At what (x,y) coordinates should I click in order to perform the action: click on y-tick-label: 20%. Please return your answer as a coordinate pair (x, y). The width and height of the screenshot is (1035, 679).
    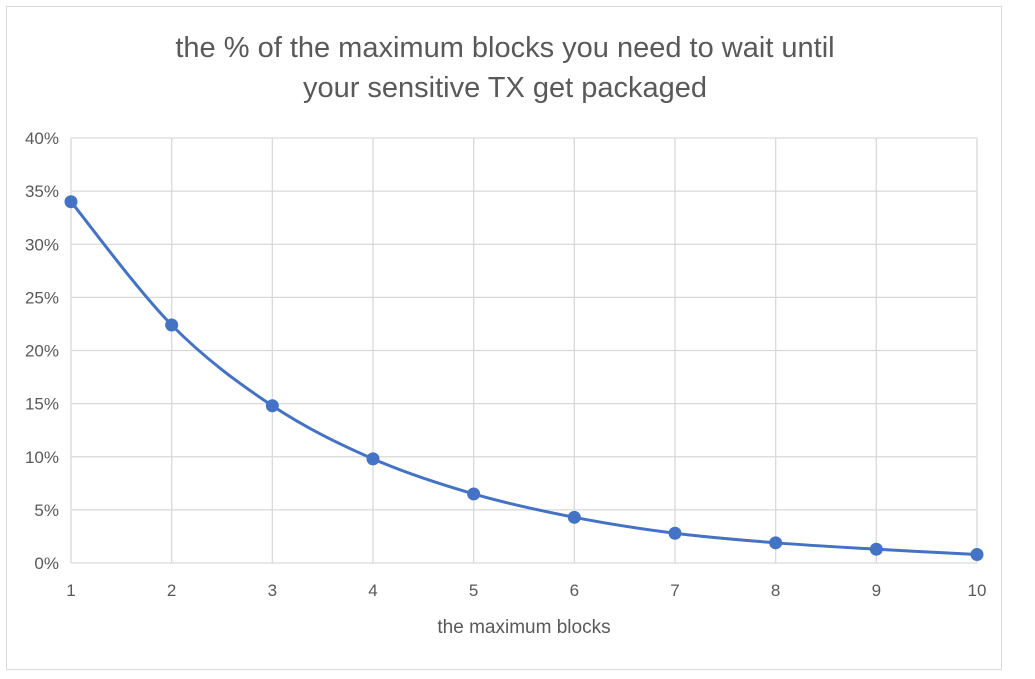
    Looking at the image, I should click on (42, 351).